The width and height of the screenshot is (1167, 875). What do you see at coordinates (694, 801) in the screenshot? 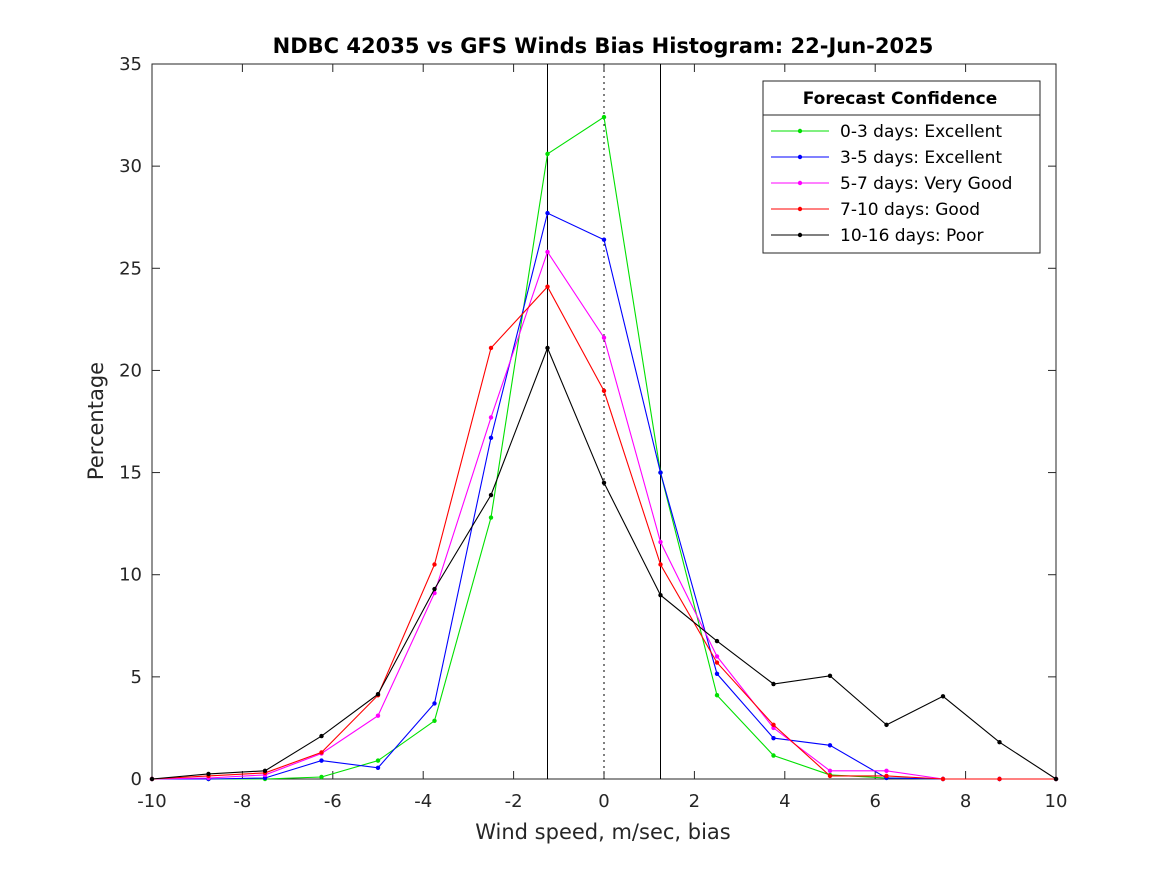
I see `x-tick-label: 2` at bounding box center [694, 801].